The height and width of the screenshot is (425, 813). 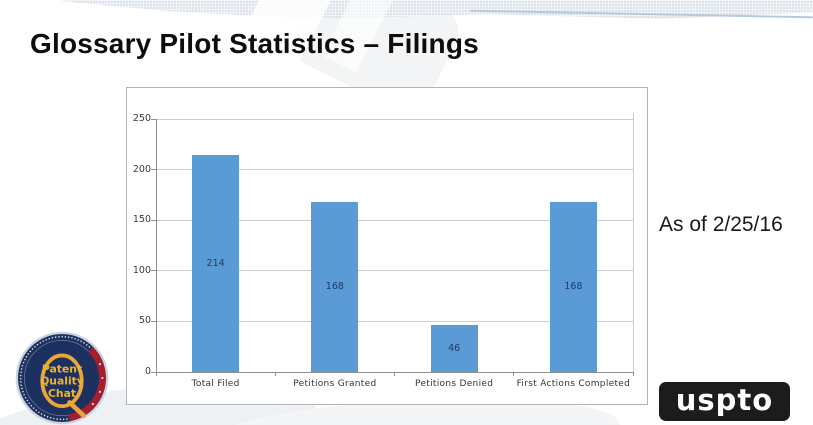 I want to click on y-axis-tick-label: 250, so click(x=141, y=118).